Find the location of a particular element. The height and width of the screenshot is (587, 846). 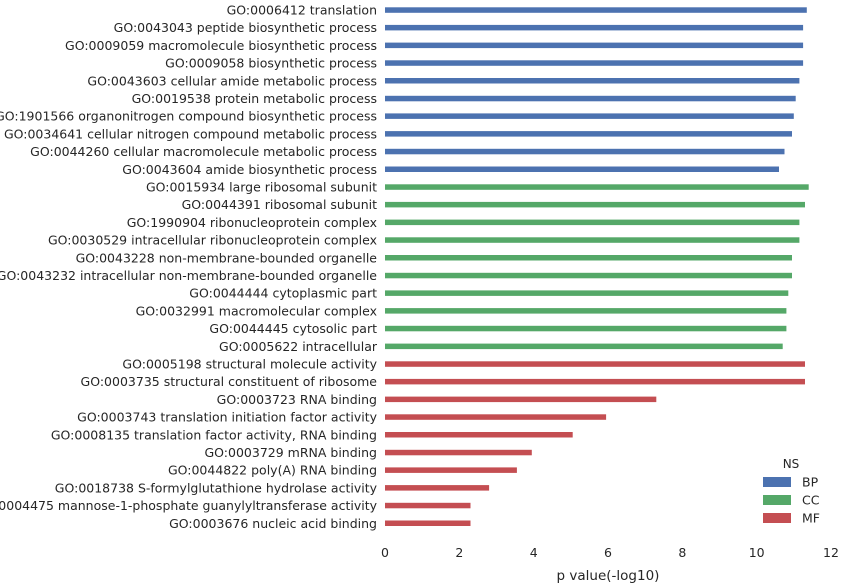

category-label: GO:0044391 ribosomal subunit is located at coordinates (279, 204).